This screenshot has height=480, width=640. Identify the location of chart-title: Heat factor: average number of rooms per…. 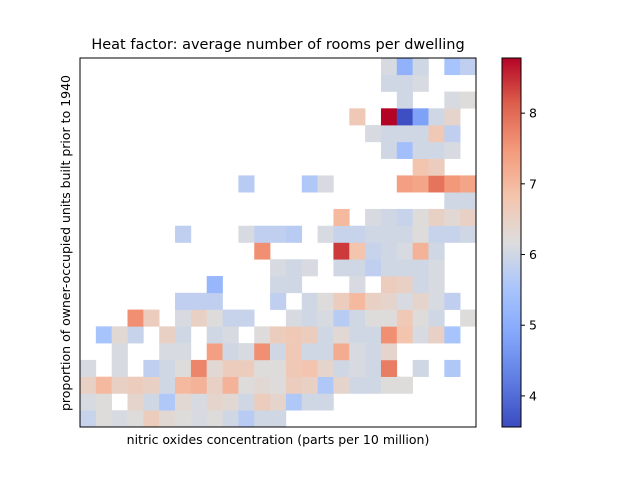
(277, 45).